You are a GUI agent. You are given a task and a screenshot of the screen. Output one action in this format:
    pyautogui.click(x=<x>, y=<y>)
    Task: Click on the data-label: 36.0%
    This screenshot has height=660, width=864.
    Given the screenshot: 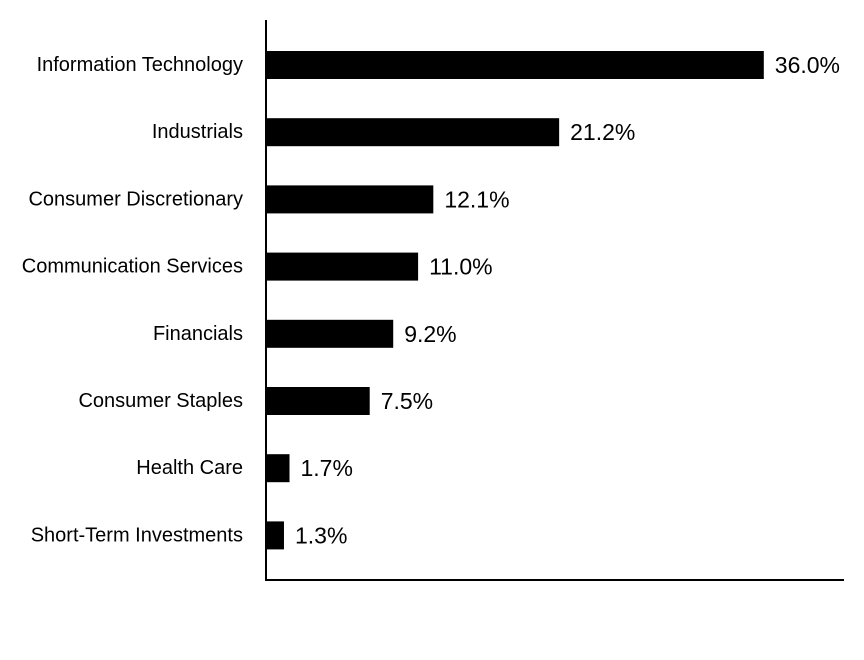 What is the action you would take?
    pyautogui.click(x=807, y=65)
    